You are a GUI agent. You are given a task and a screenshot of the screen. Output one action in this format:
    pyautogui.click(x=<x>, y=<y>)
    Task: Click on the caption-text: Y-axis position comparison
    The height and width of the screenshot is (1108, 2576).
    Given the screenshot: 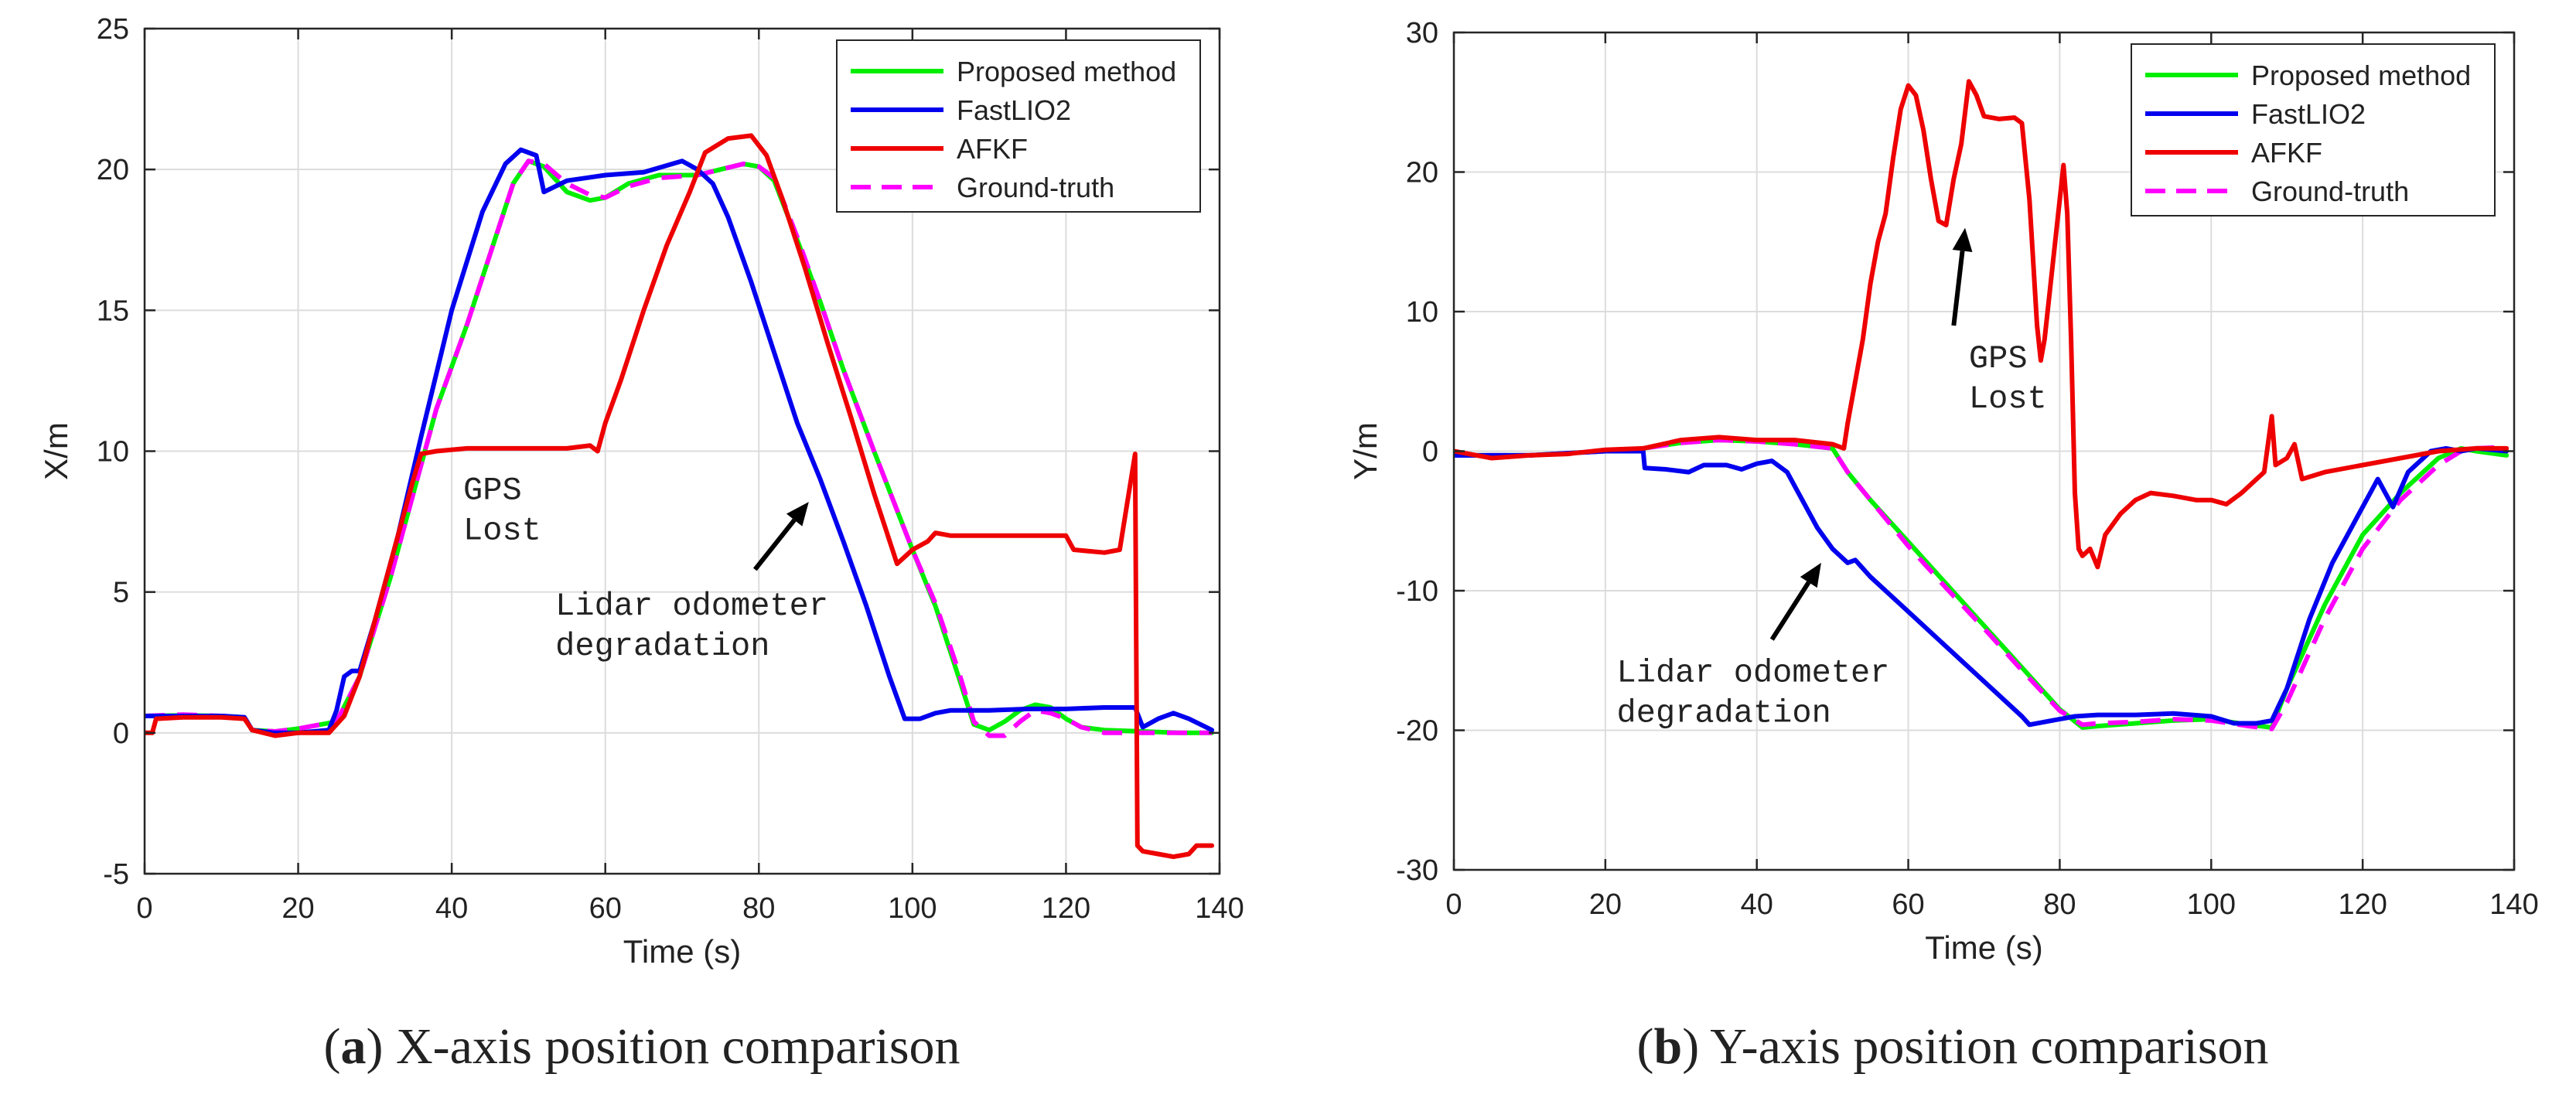 What is the action you would take?
    pyautogui.click(x=1983, y=1046)
    